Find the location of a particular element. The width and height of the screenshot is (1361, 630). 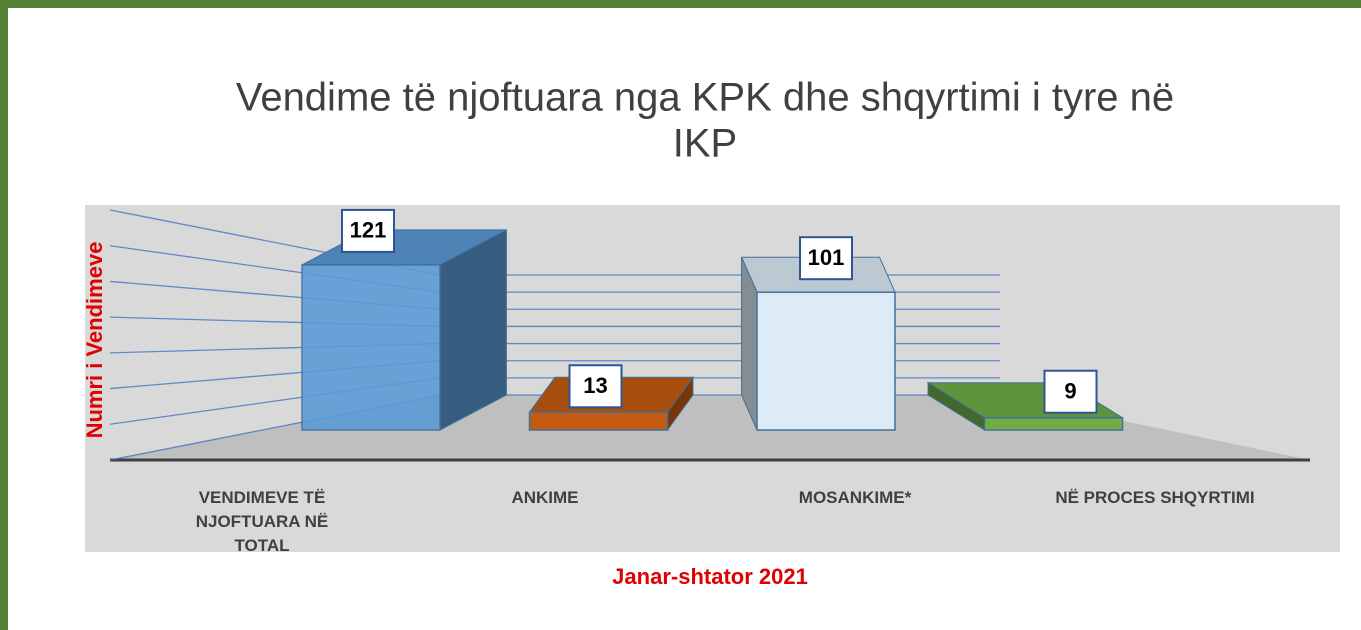

x-tick-label: ANKIME is located at coordinates (545, 497).